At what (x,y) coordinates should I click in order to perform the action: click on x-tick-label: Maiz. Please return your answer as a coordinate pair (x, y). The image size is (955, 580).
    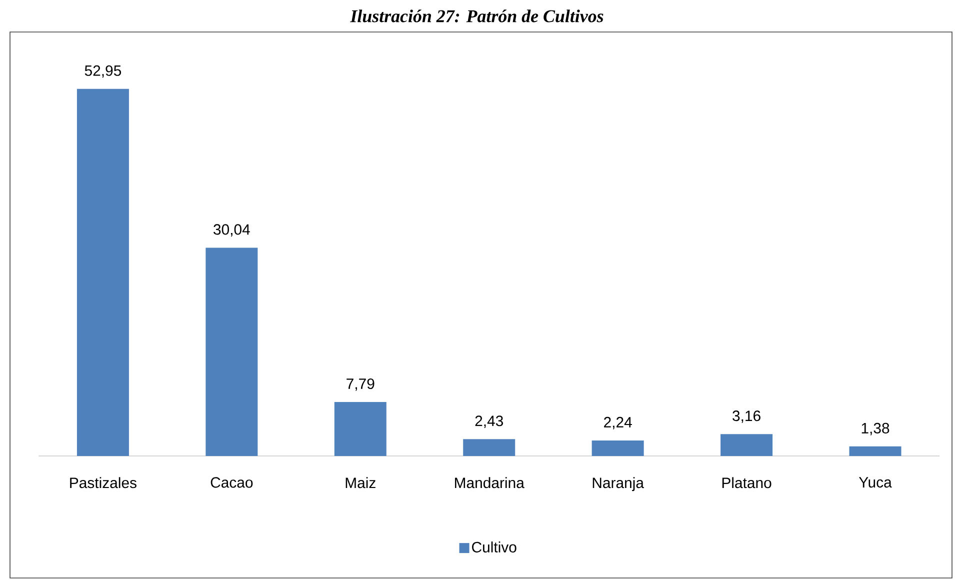
    Looking at the image, I should click on (361, 482).